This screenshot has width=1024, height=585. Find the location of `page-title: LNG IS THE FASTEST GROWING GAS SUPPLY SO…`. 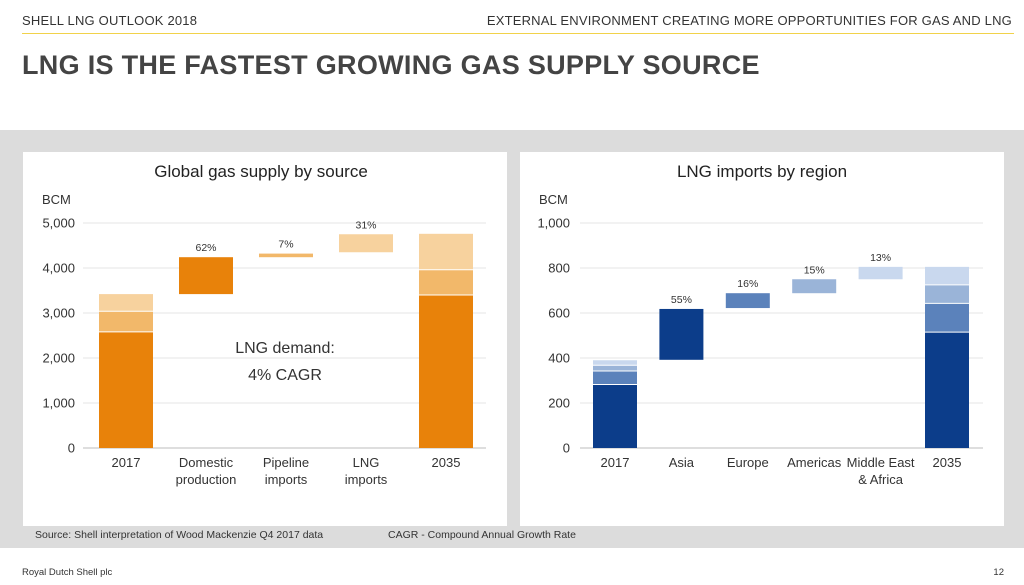

page-title: LNG IS THE FASTEST GROWING GAS SUPPLY SO… is located at coordinates (391, 65).